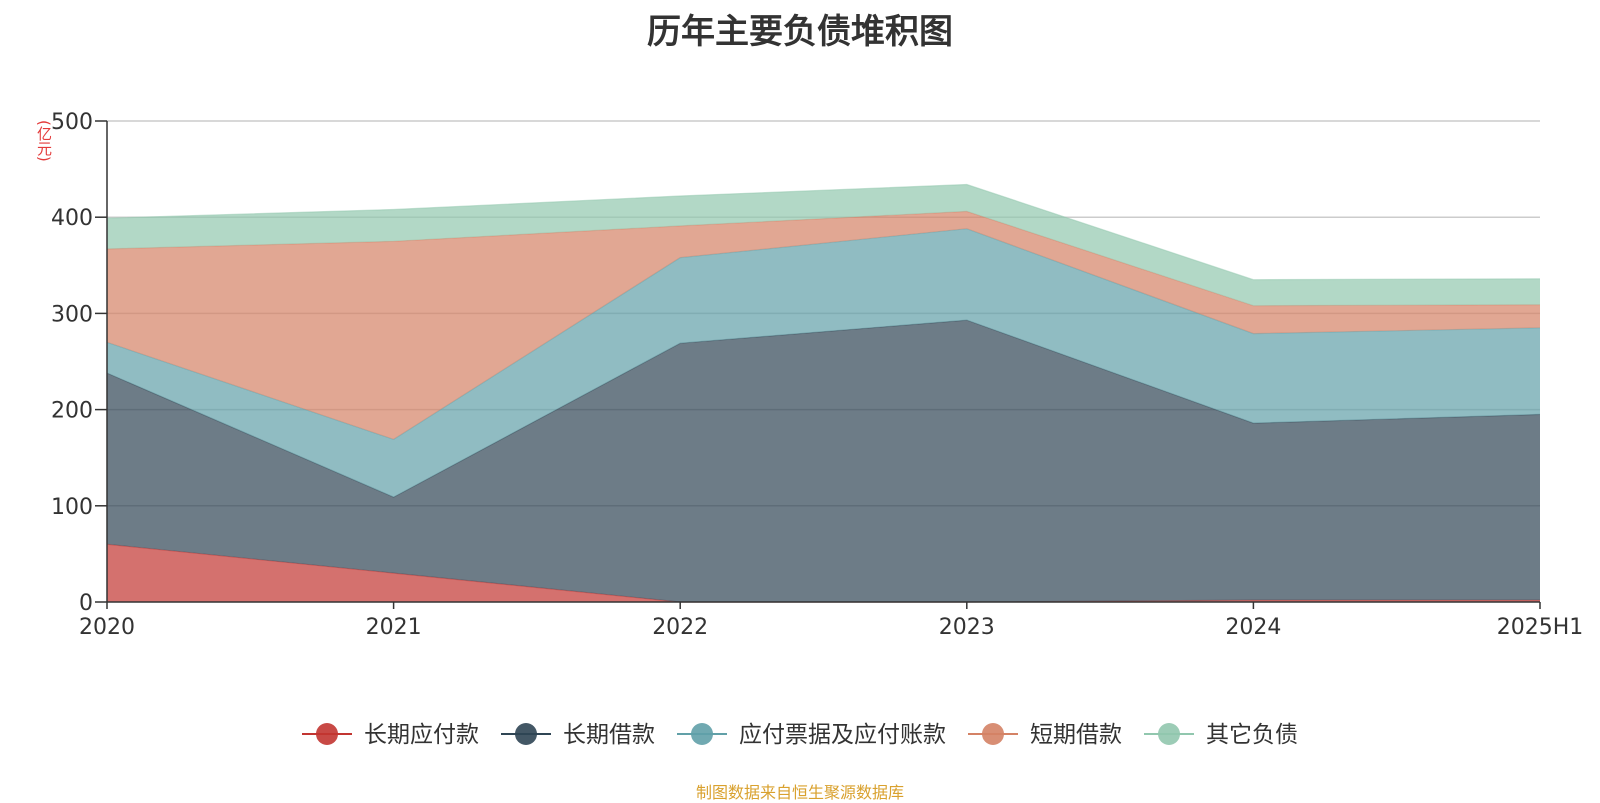  Describe the element at coordinates (72, 411) in the screenshot. I see `y-tick-label: 200` at that location.